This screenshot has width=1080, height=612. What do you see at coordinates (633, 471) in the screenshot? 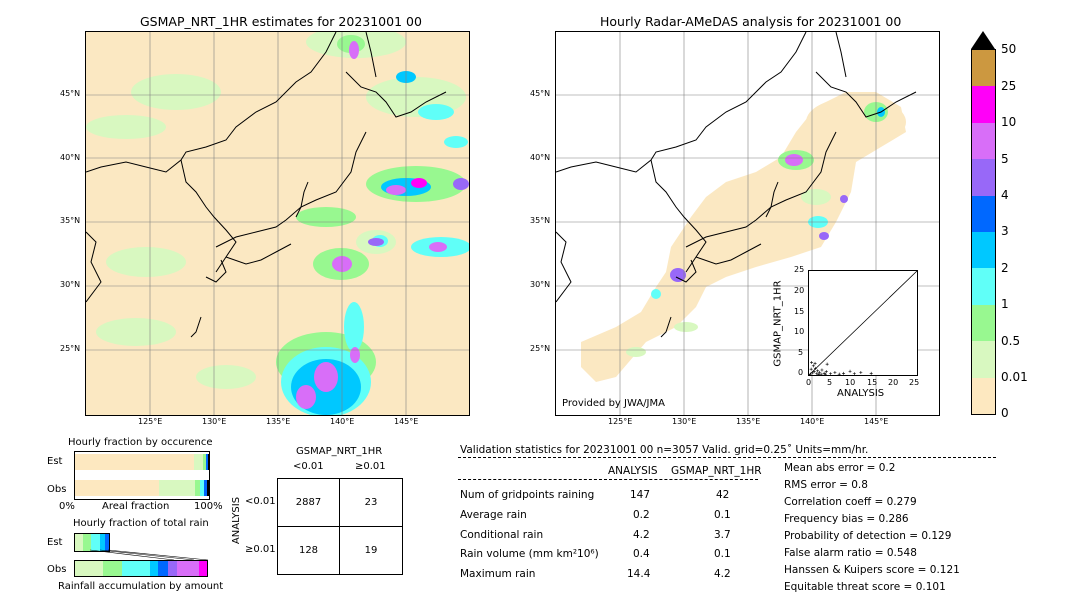
I see `validation-col-analysis: ANALYSIS` at bounding box center [633, 471].